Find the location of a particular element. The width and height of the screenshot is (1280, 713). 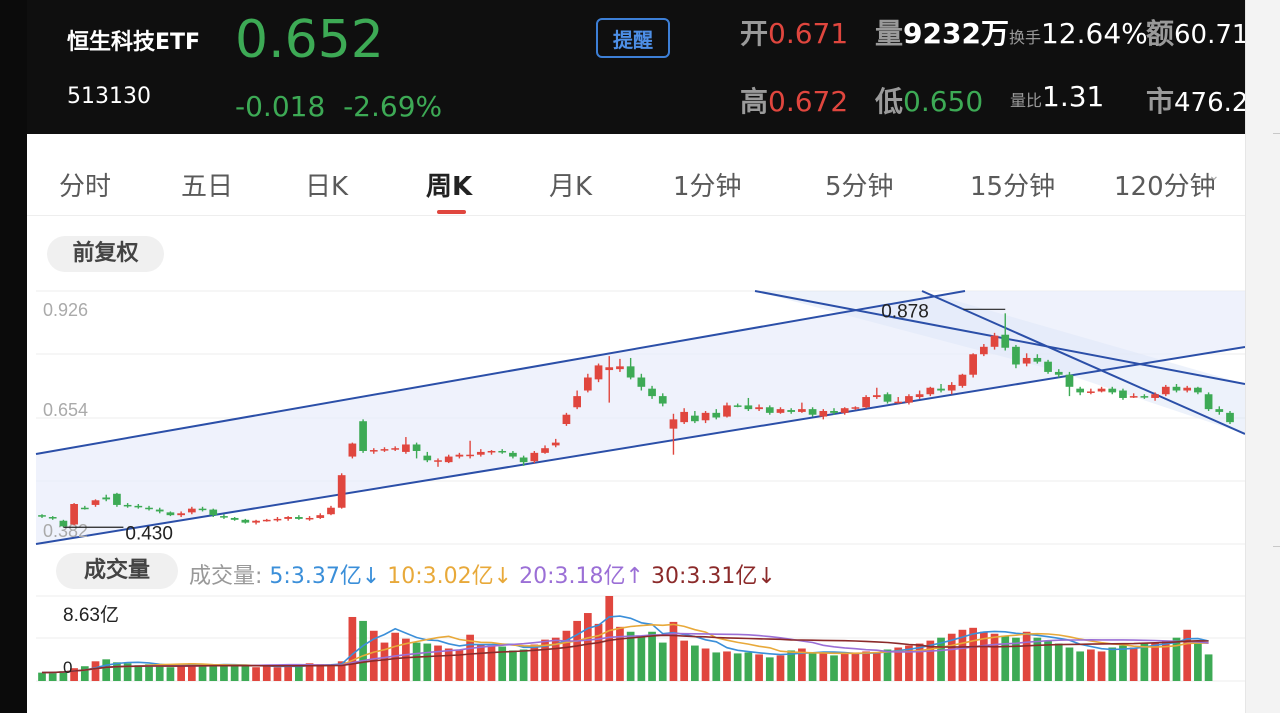

tab-monthly-k: 月K is located at coordinates (571, 187).